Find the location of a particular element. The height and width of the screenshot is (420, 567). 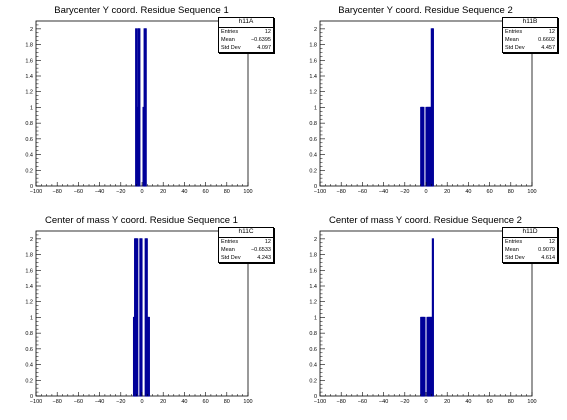

stats-box: h11B Entries 12 Mean 0.6602 Std Dev 4.457 is located at coordinates (530, 35).